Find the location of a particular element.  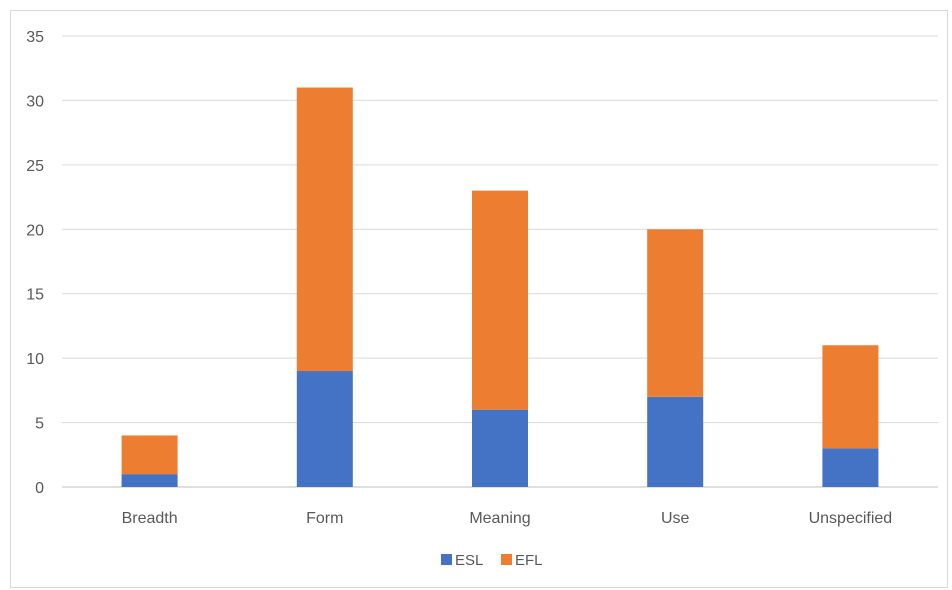

x-tick-label: Breadth is located at coordinates (150, 518).